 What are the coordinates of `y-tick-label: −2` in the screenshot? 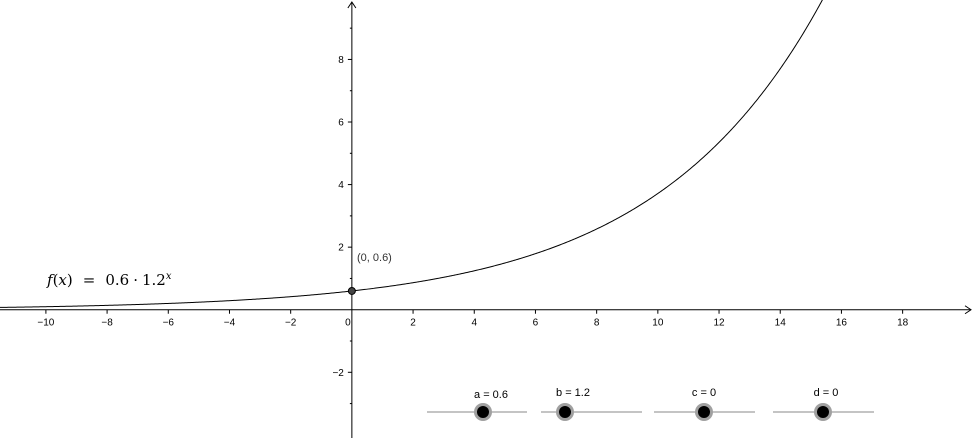 It's located at (338, 373).